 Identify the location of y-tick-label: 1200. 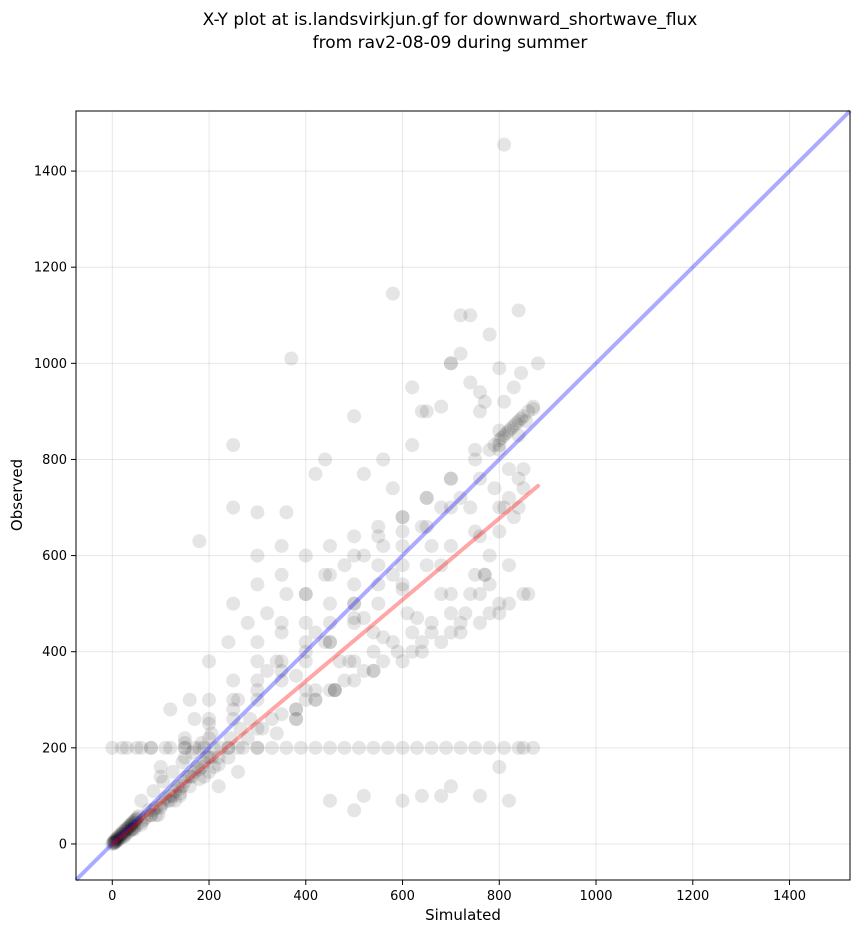
(50, 268).